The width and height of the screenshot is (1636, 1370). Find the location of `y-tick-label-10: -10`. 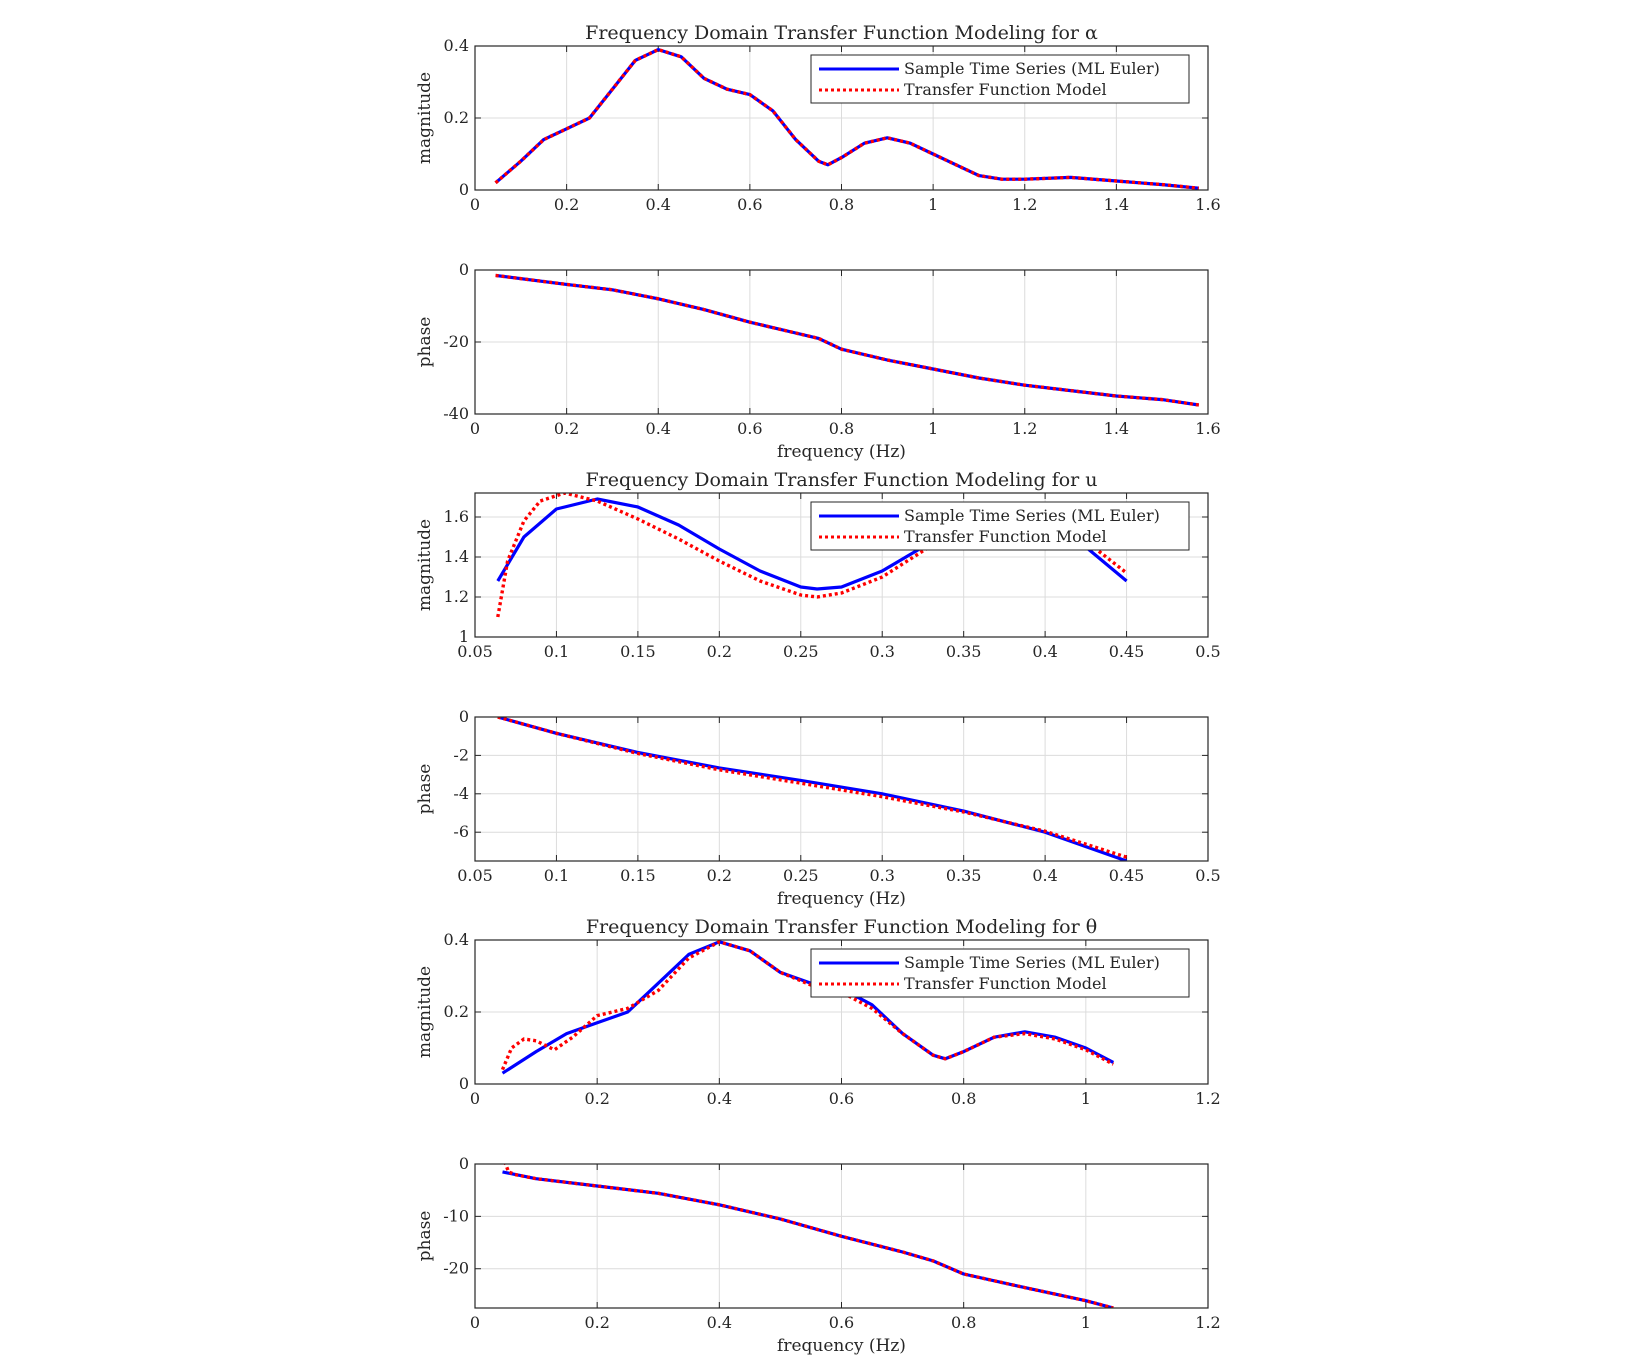

y-tick-label-10: -10 is located at coordinates (456, 1215).